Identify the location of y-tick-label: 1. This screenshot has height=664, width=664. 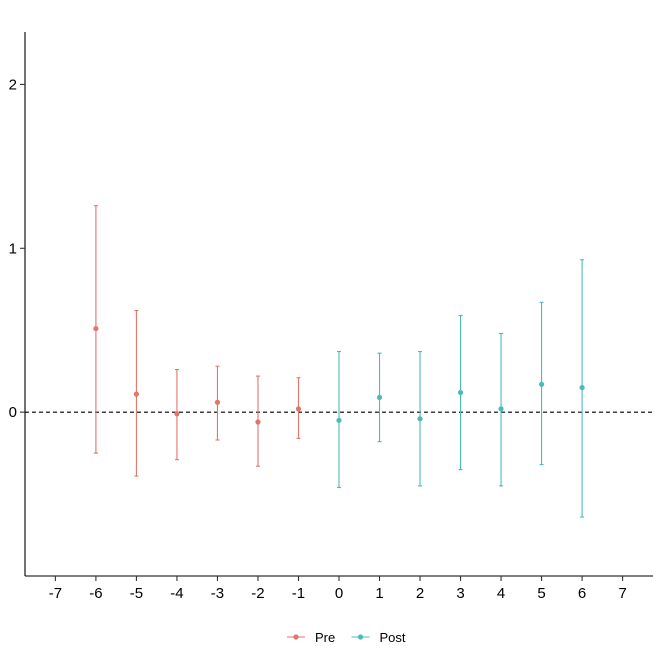
(13, 248).